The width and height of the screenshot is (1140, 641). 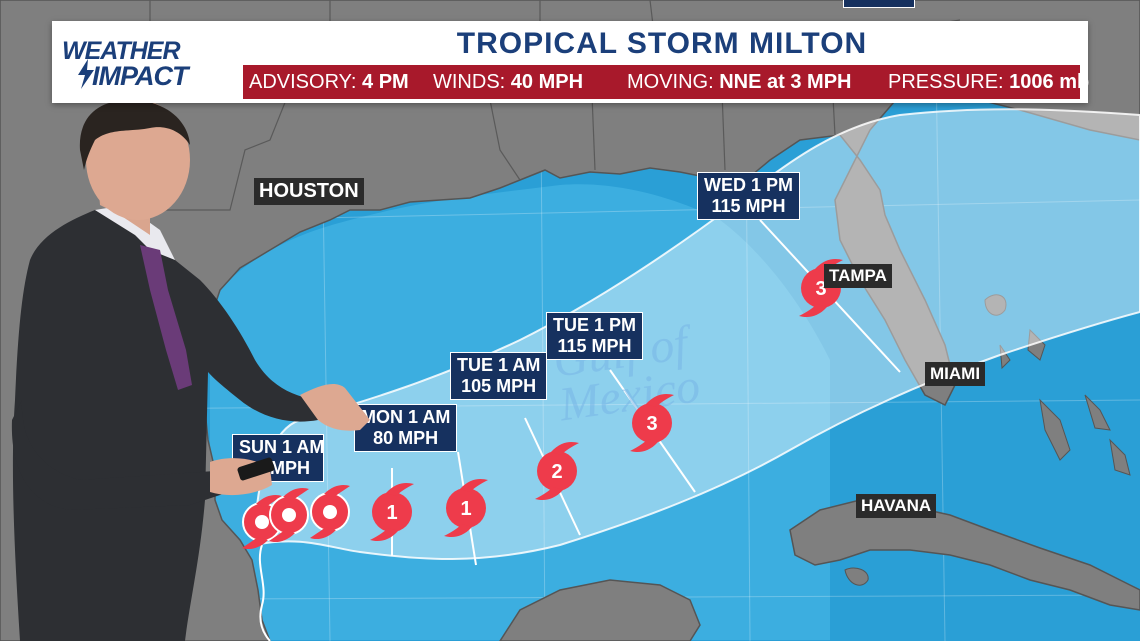 What do you see at coordinates (135, 232) in the screenshot?
I see `presenter-shirt` at bounding box center [135, 232].